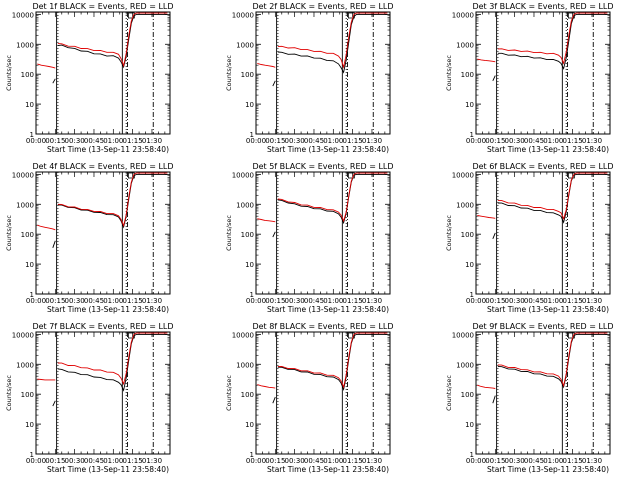 The image size is (640, 480). What do you see at coordinates (322, 326) in the screenshot?
I see `panel-title: Det 8f BLACK = Events, RED = LLD` at bounding box center [322, 326].